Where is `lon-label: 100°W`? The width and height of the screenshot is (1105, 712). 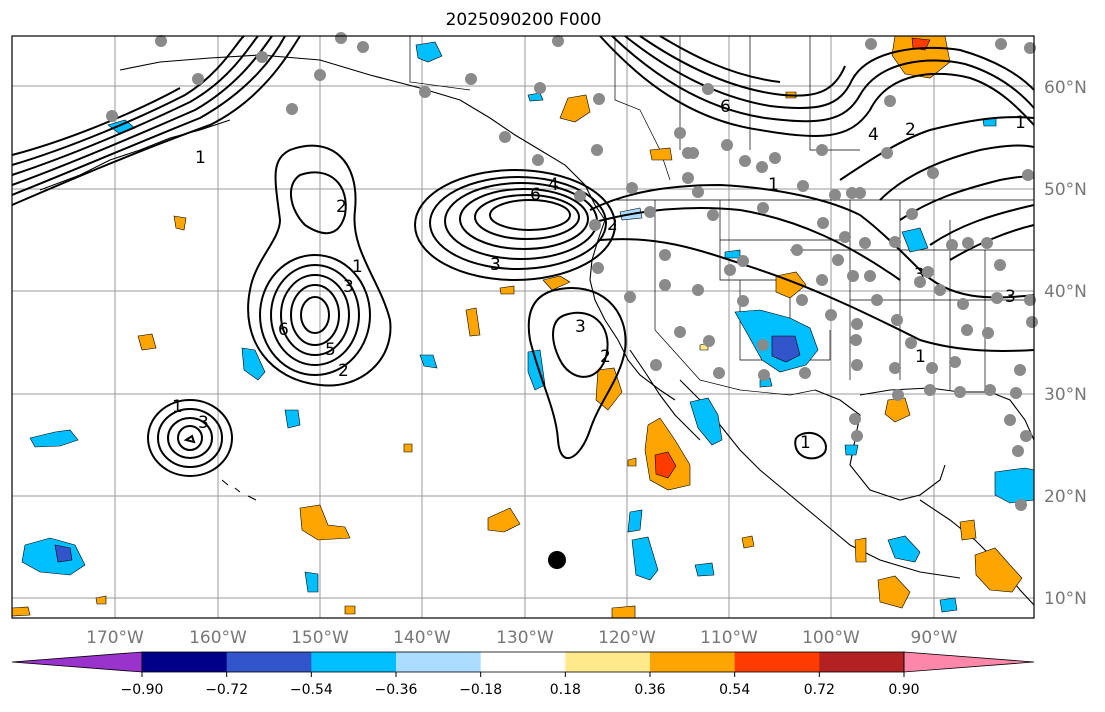 lon-label: 100°W is located at coordinates (831, 638).